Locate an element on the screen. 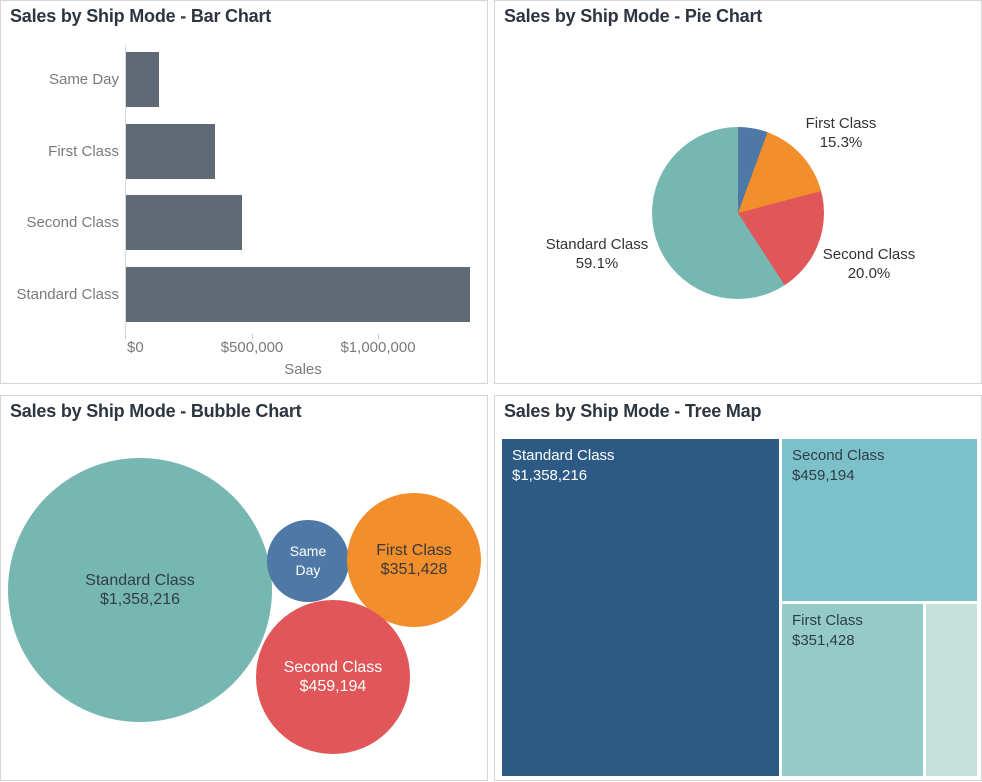  treemap-label-category: Second Class is located at coordinates (838, 455).